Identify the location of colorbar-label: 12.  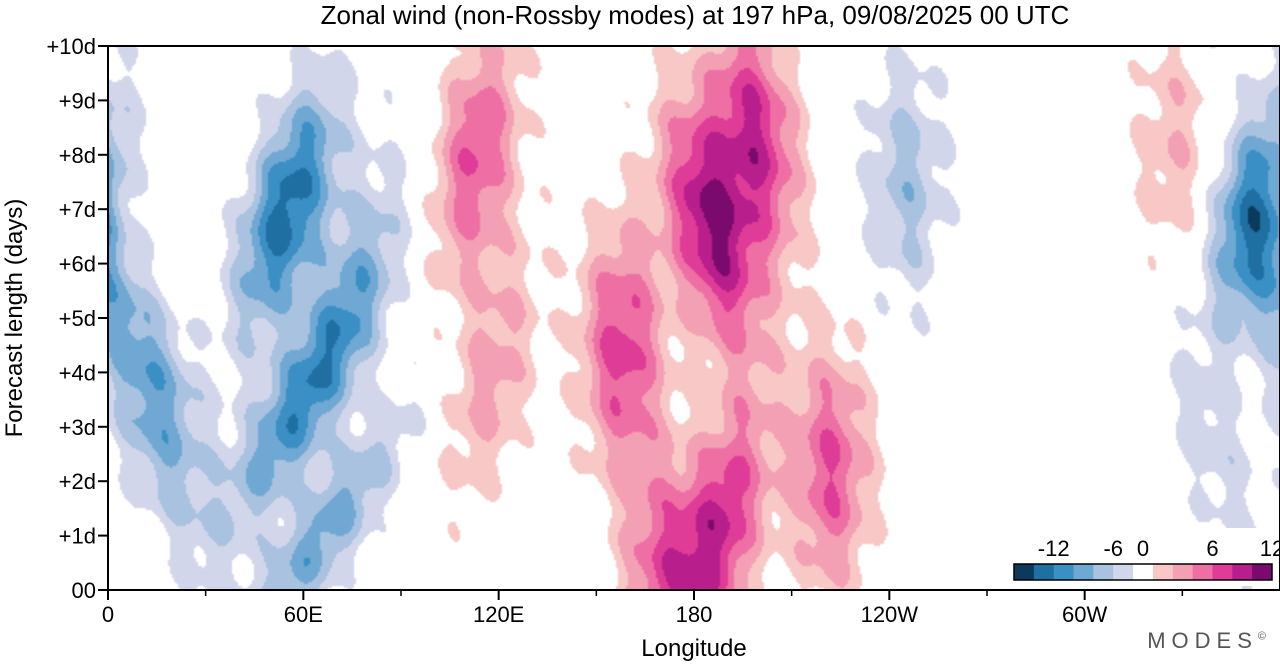
(1270, 548).